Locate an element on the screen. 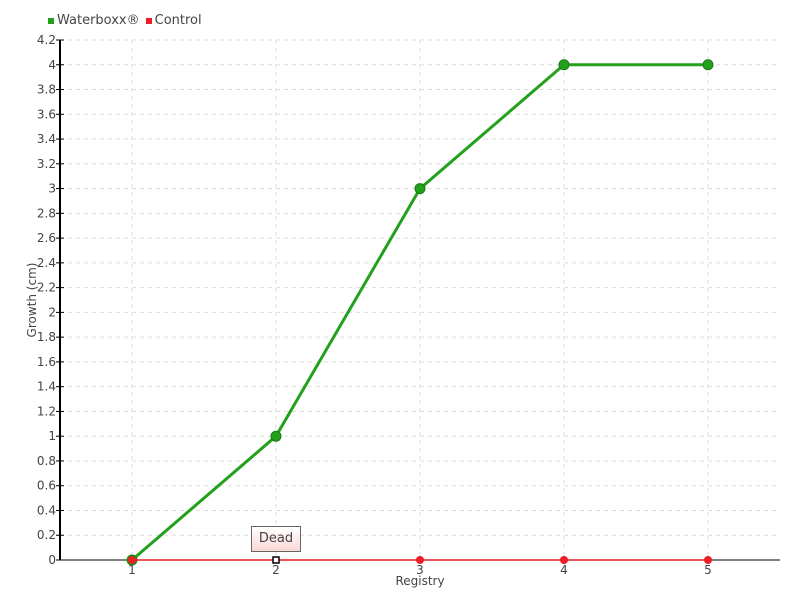 This screenshot has height=600, width=800. y-tick-label: 0.8 is located at coordinates (46, 461).